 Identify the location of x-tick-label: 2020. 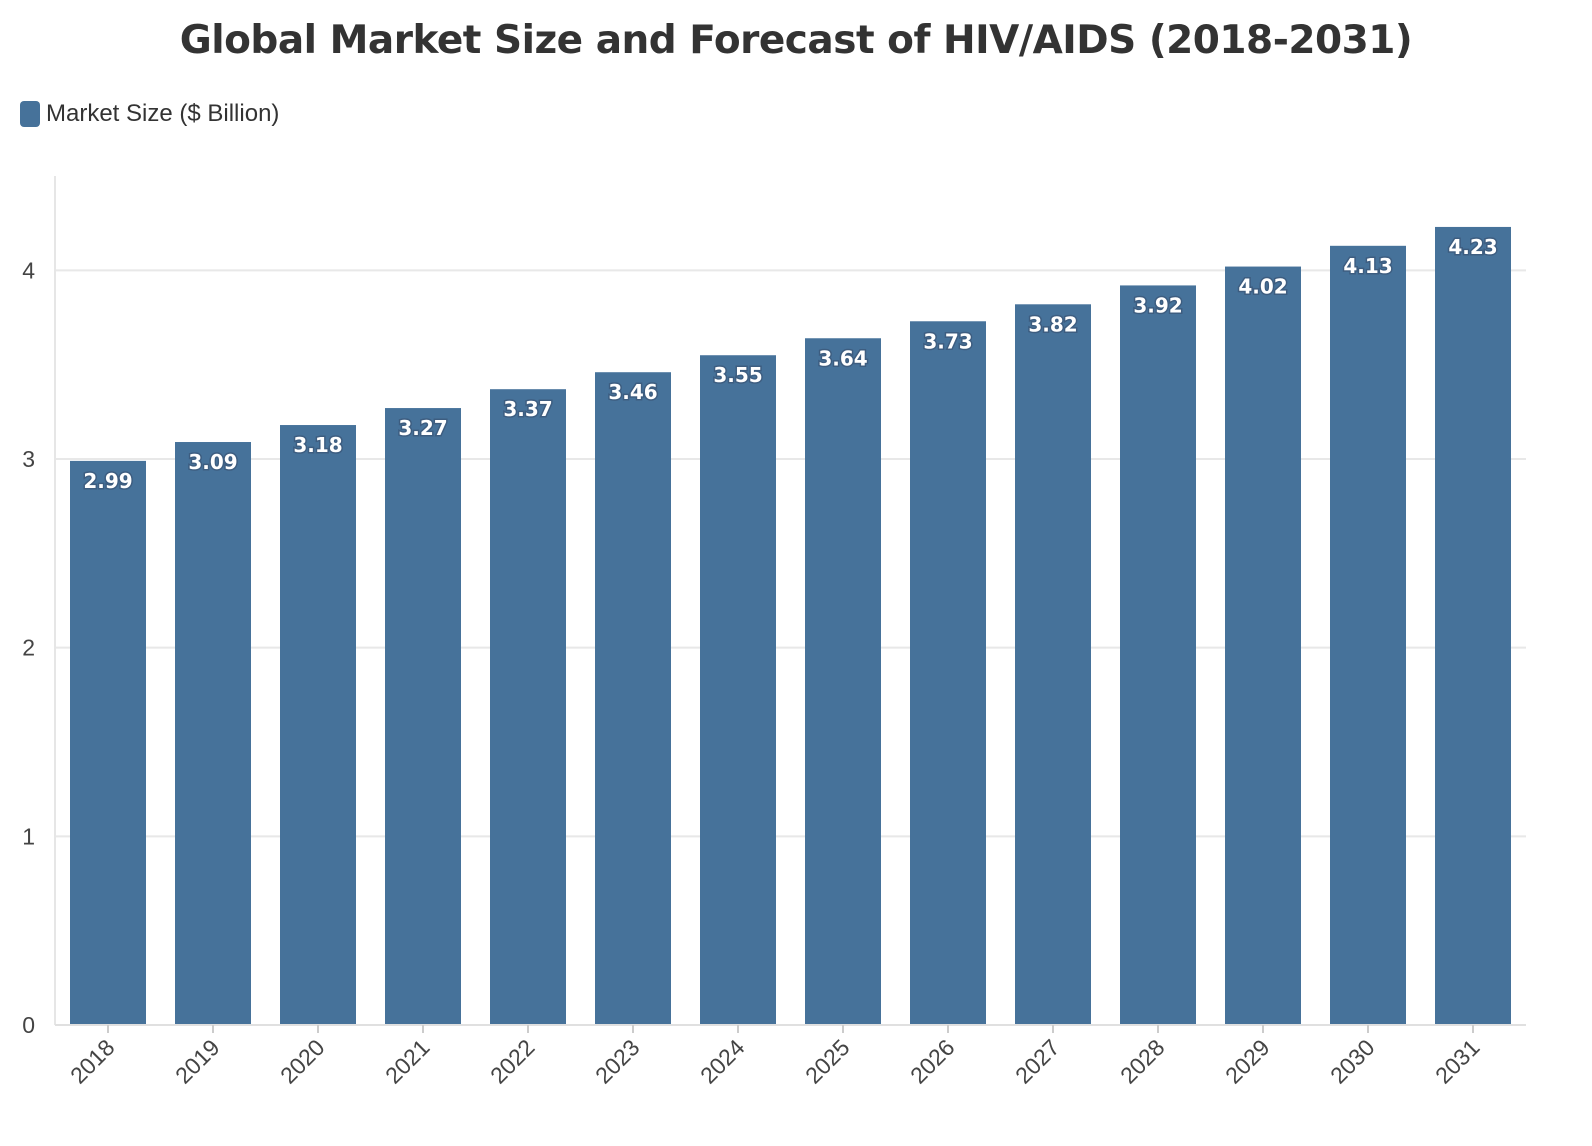
(302, 1061).